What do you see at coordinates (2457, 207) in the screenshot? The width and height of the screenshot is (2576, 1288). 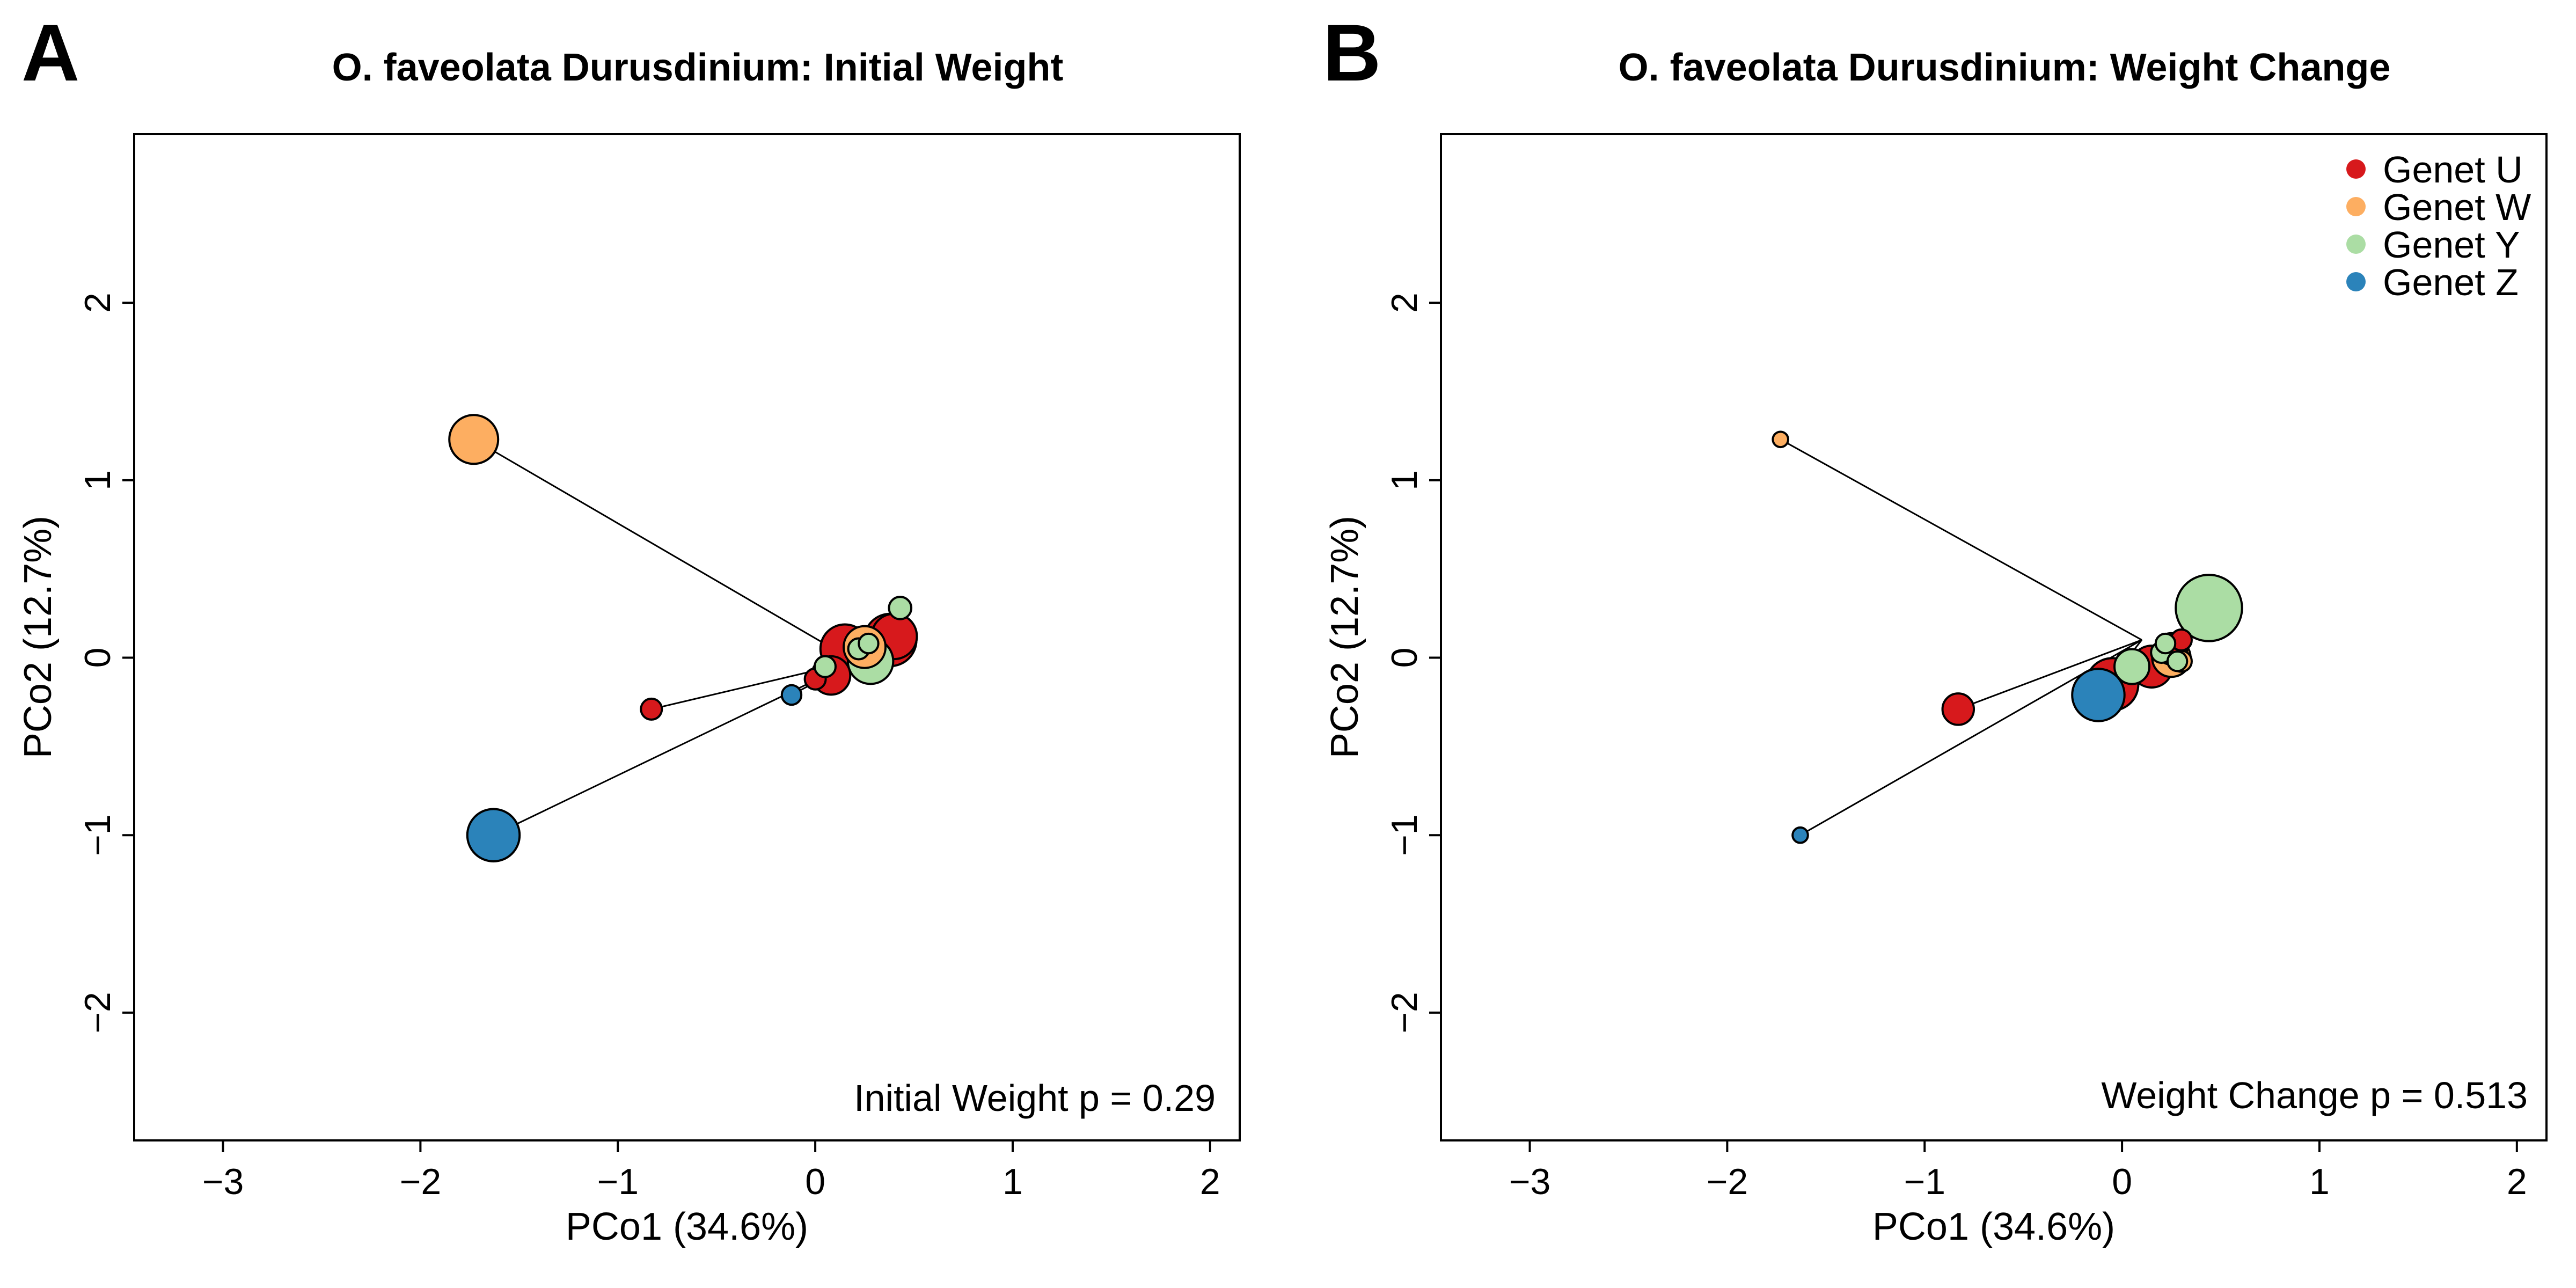 I see `legend-label: Genet W` at bounding box center [2457, 207].